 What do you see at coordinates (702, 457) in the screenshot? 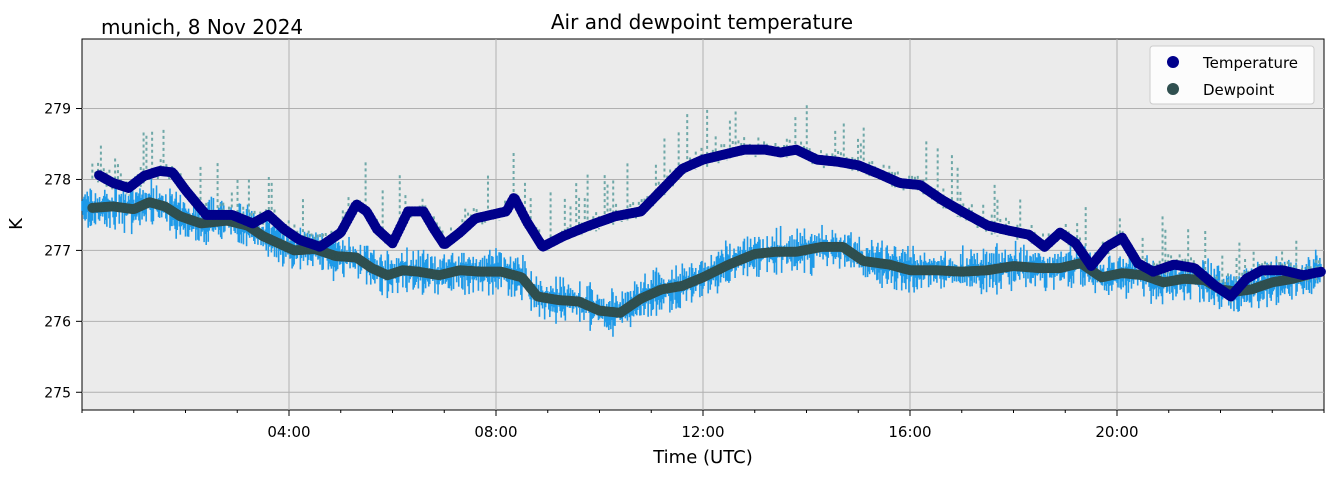
I see `x-axis-title: Time (UTC)` at bounding box center [702, 457].